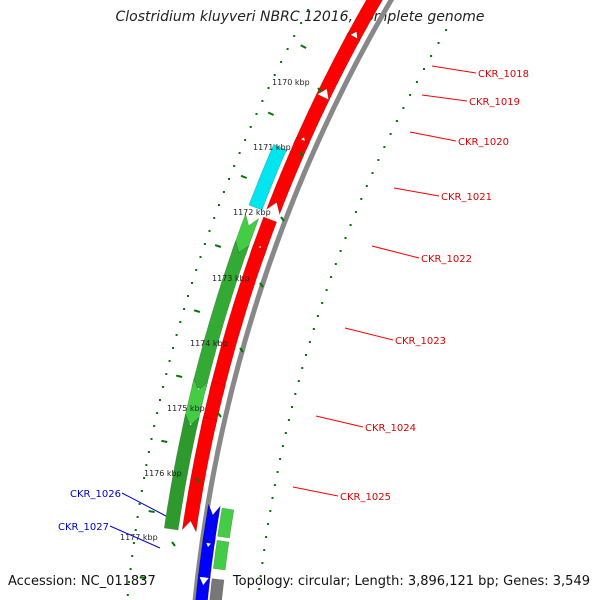 The width and height of the screenshot is (600, 600). I want to click on gene-label: CKR_1024, so click(390, 428).